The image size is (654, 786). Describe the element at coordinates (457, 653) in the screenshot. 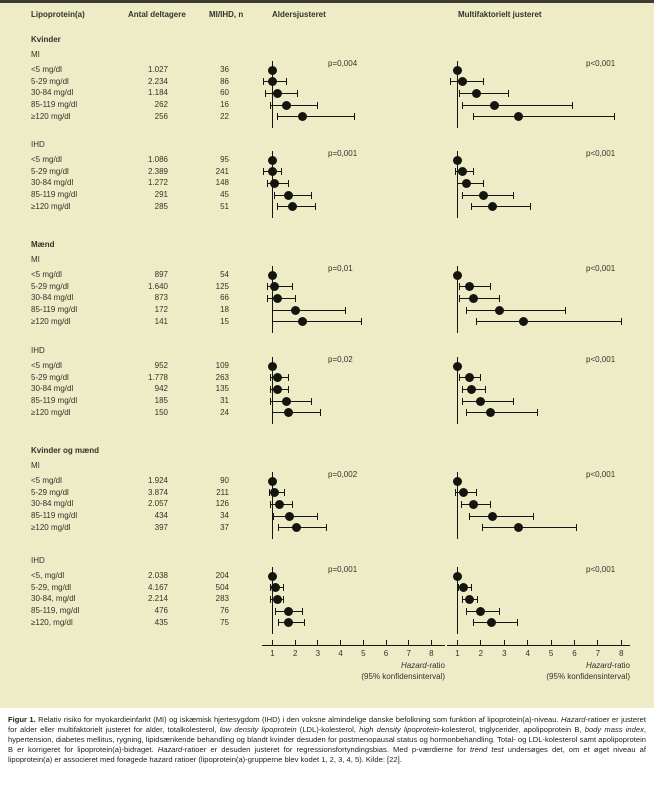

I see `x-axis-tick-label: 1` at that location.